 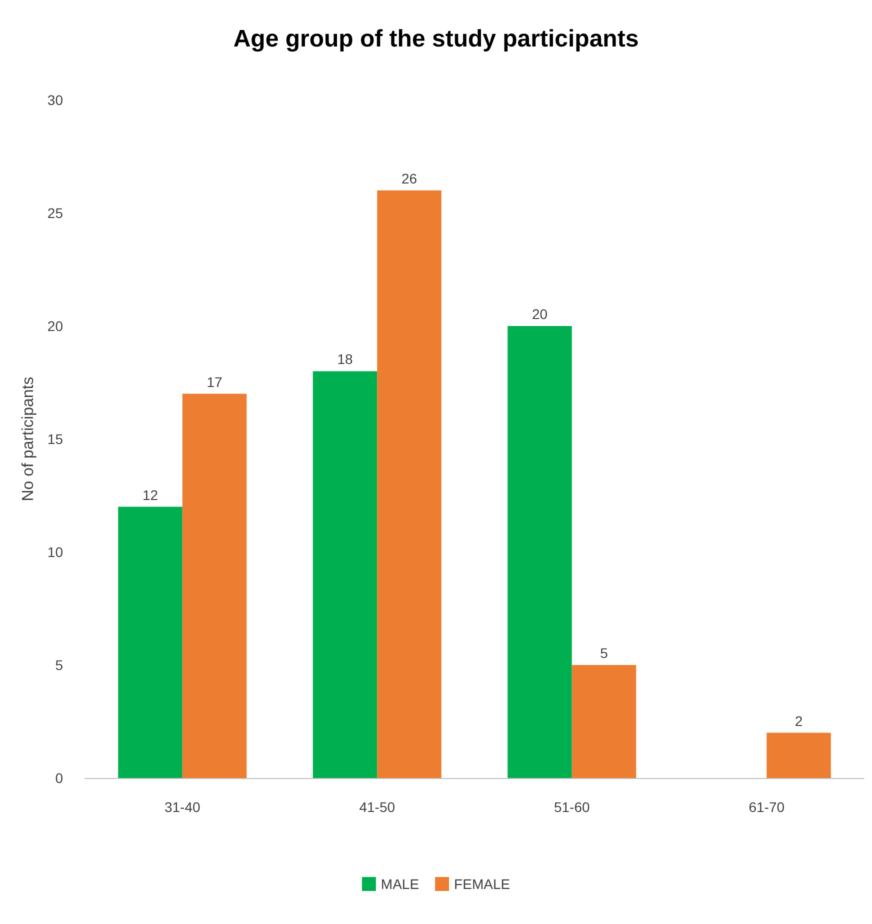 I want to click on data-label: 26, so click(x=409, y=178).